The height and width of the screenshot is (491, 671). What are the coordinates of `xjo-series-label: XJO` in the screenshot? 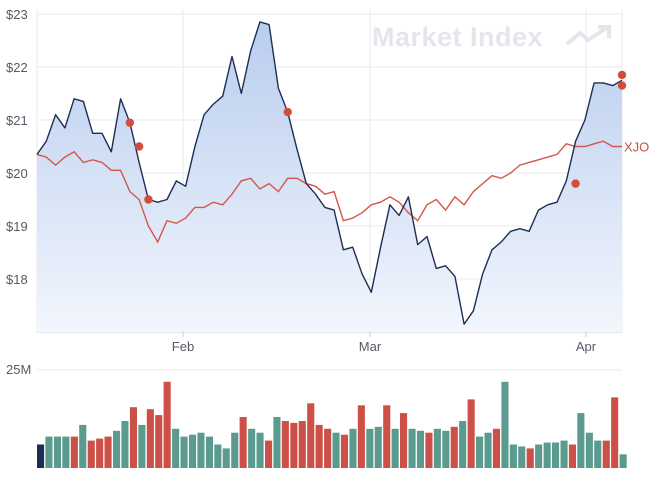 It's located at (636, 147).